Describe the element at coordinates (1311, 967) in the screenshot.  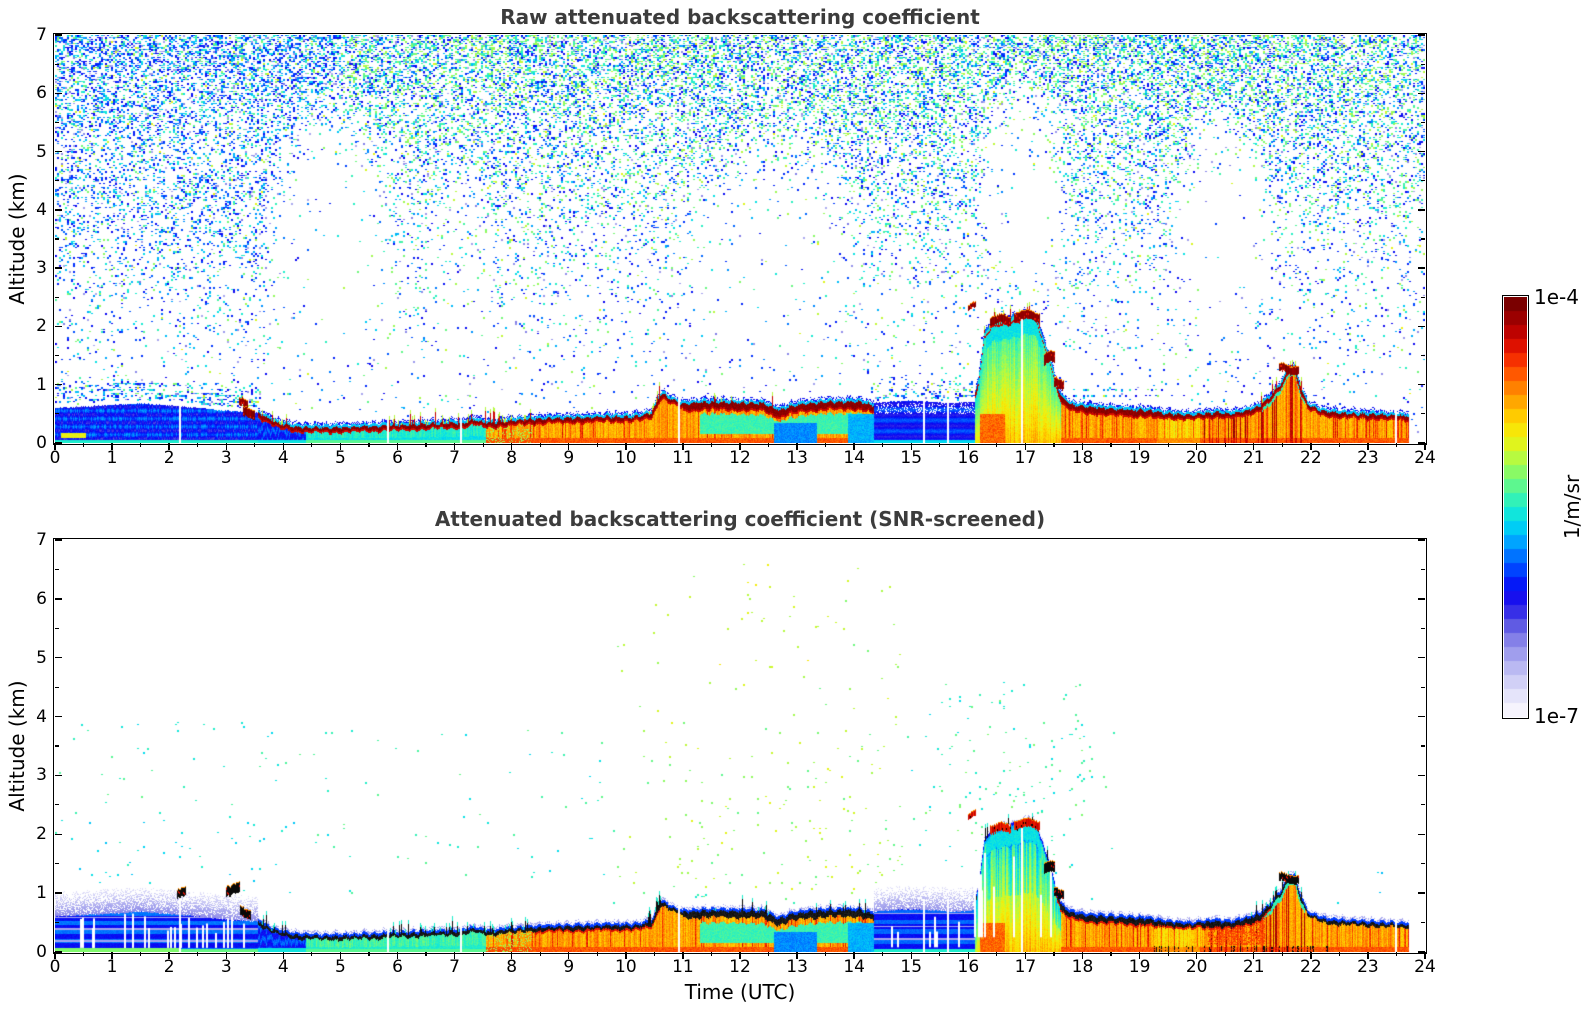
I see `x-tick-label: 22` at that location.